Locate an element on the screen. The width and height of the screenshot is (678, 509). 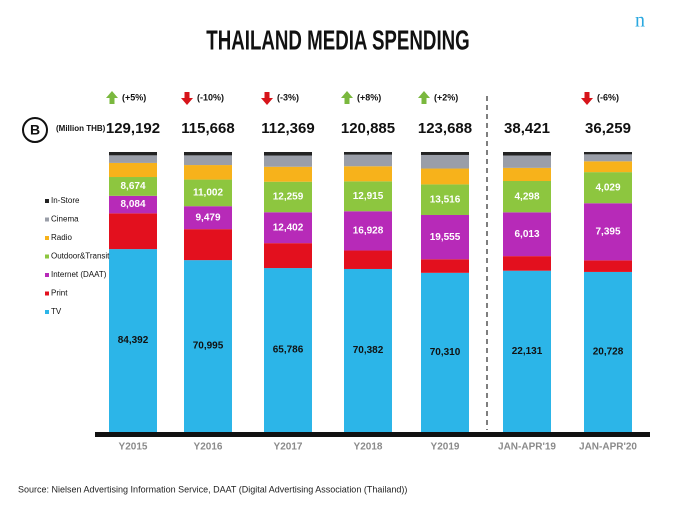
data-label: 8,084 is located at coordinates (132, 204).